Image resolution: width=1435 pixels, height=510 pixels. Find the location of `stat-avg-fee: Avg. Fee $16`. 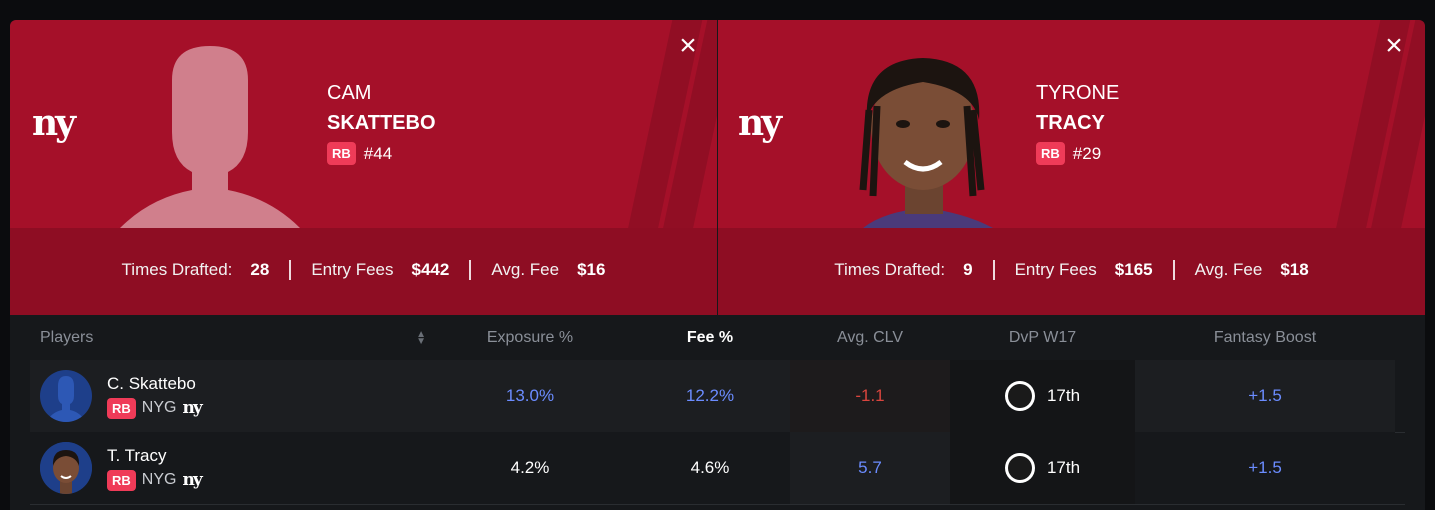

stat-avg-fee: Avg. Fee $16 is located at coordinates (547, 270).